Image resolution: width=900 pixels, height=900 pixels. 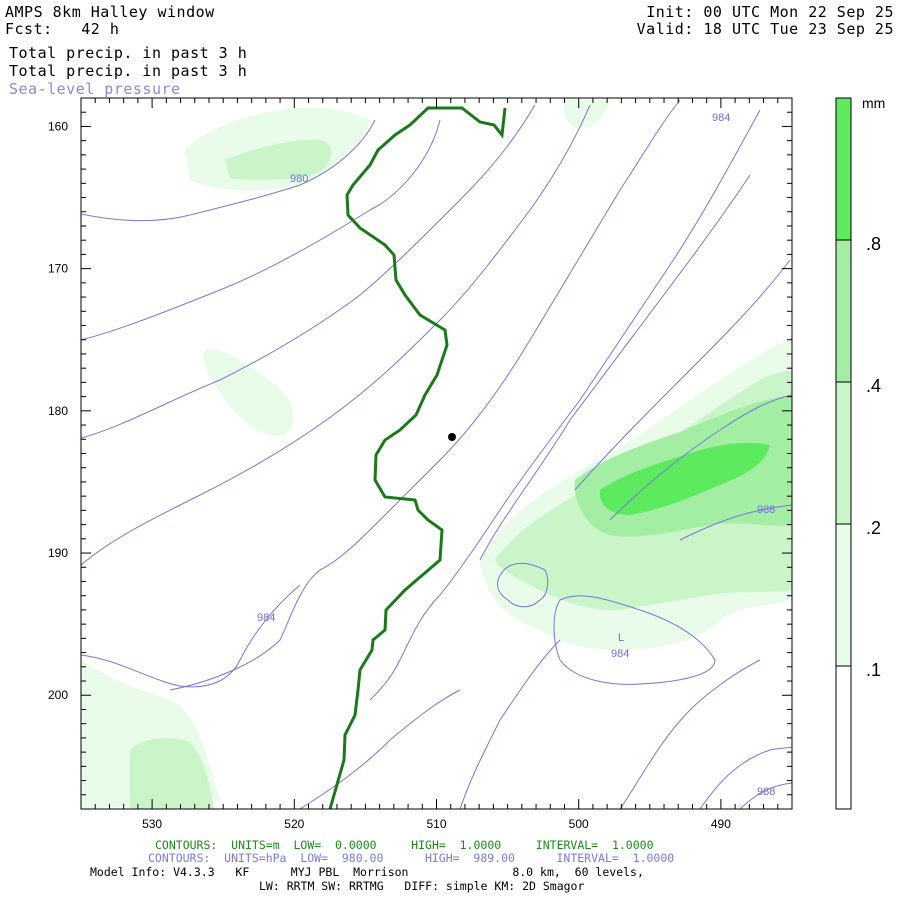 I want to click on y-tick-label: 190, so click(x=58, y=553).